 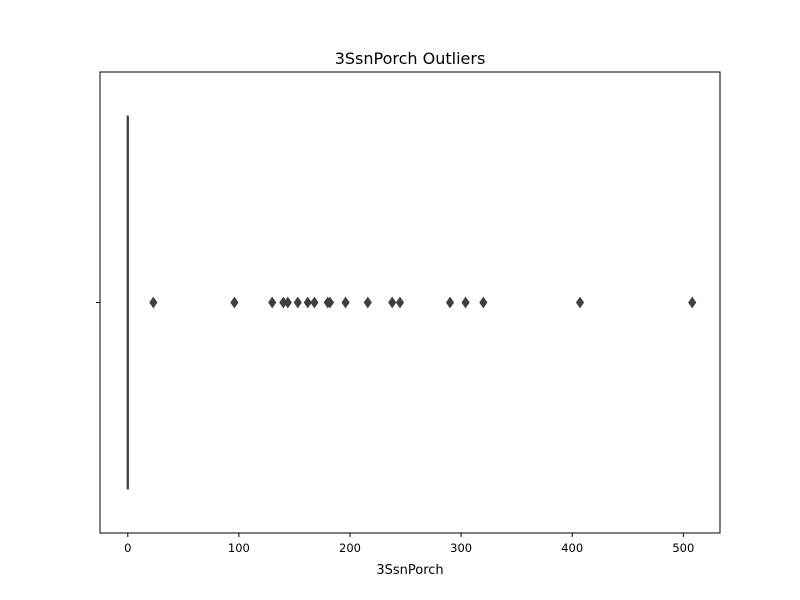 I want to click on x-tick-label: 400, so click(x=572, y=548).